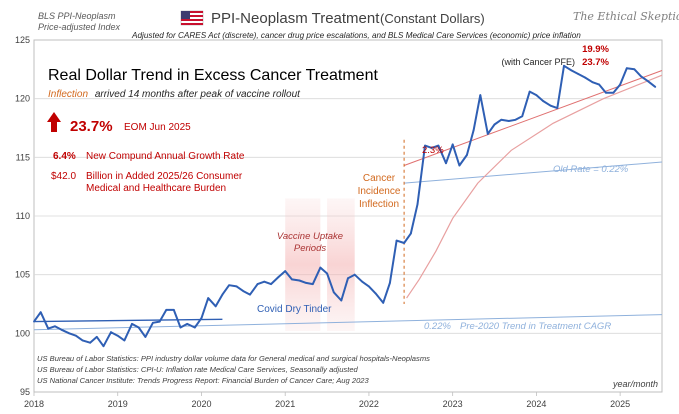 Image resolution: width=679 pixels, height=414 pixels. Describe the element at coordinates (22, 40) in the screenshot. I see `y-tick-label-125: 125` at that location.